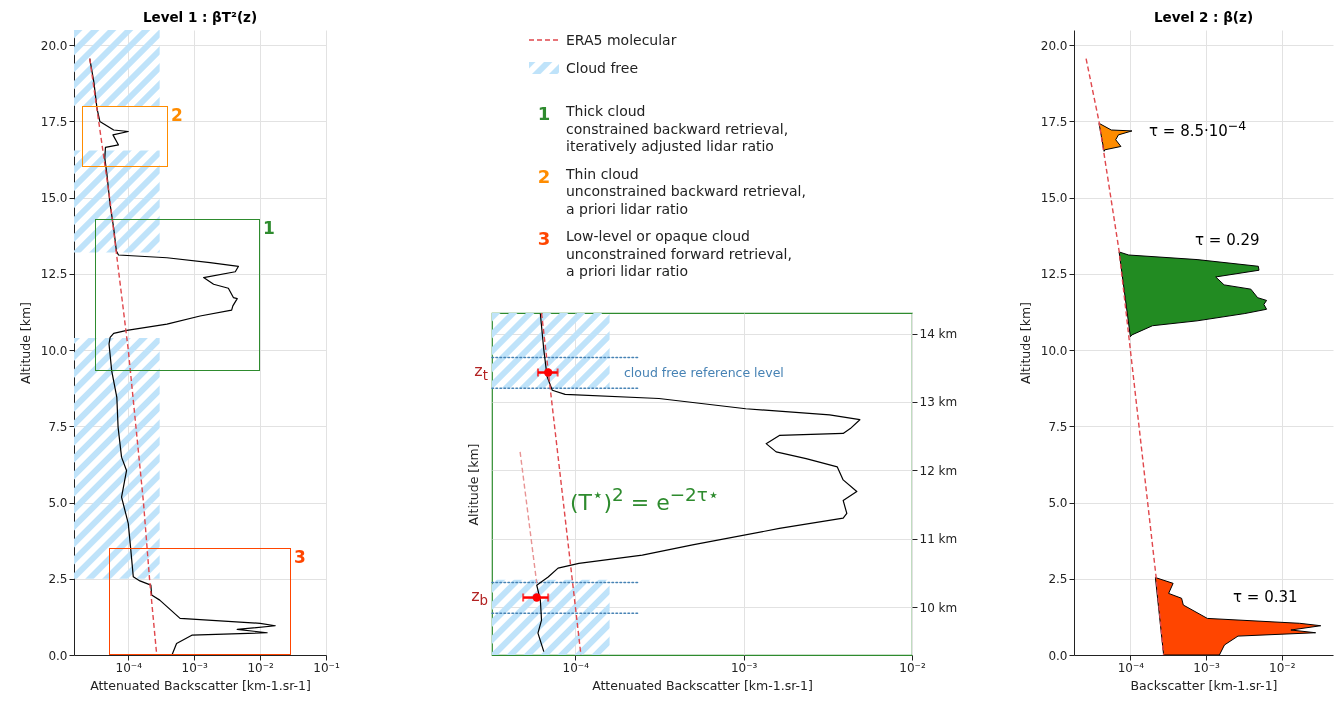  I want to click on y-tick-label: 13 km, so click(938, 402).